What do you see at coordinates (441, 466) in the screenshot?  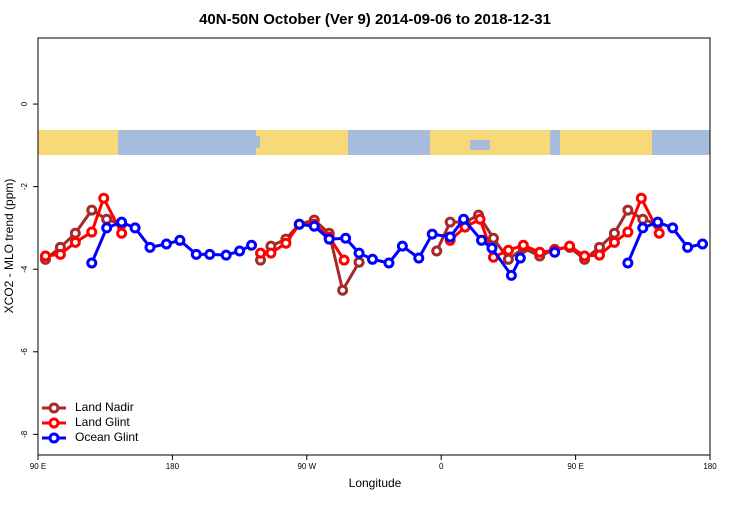 I see `x-tick-label: 0` at bounding box center [441, 466].